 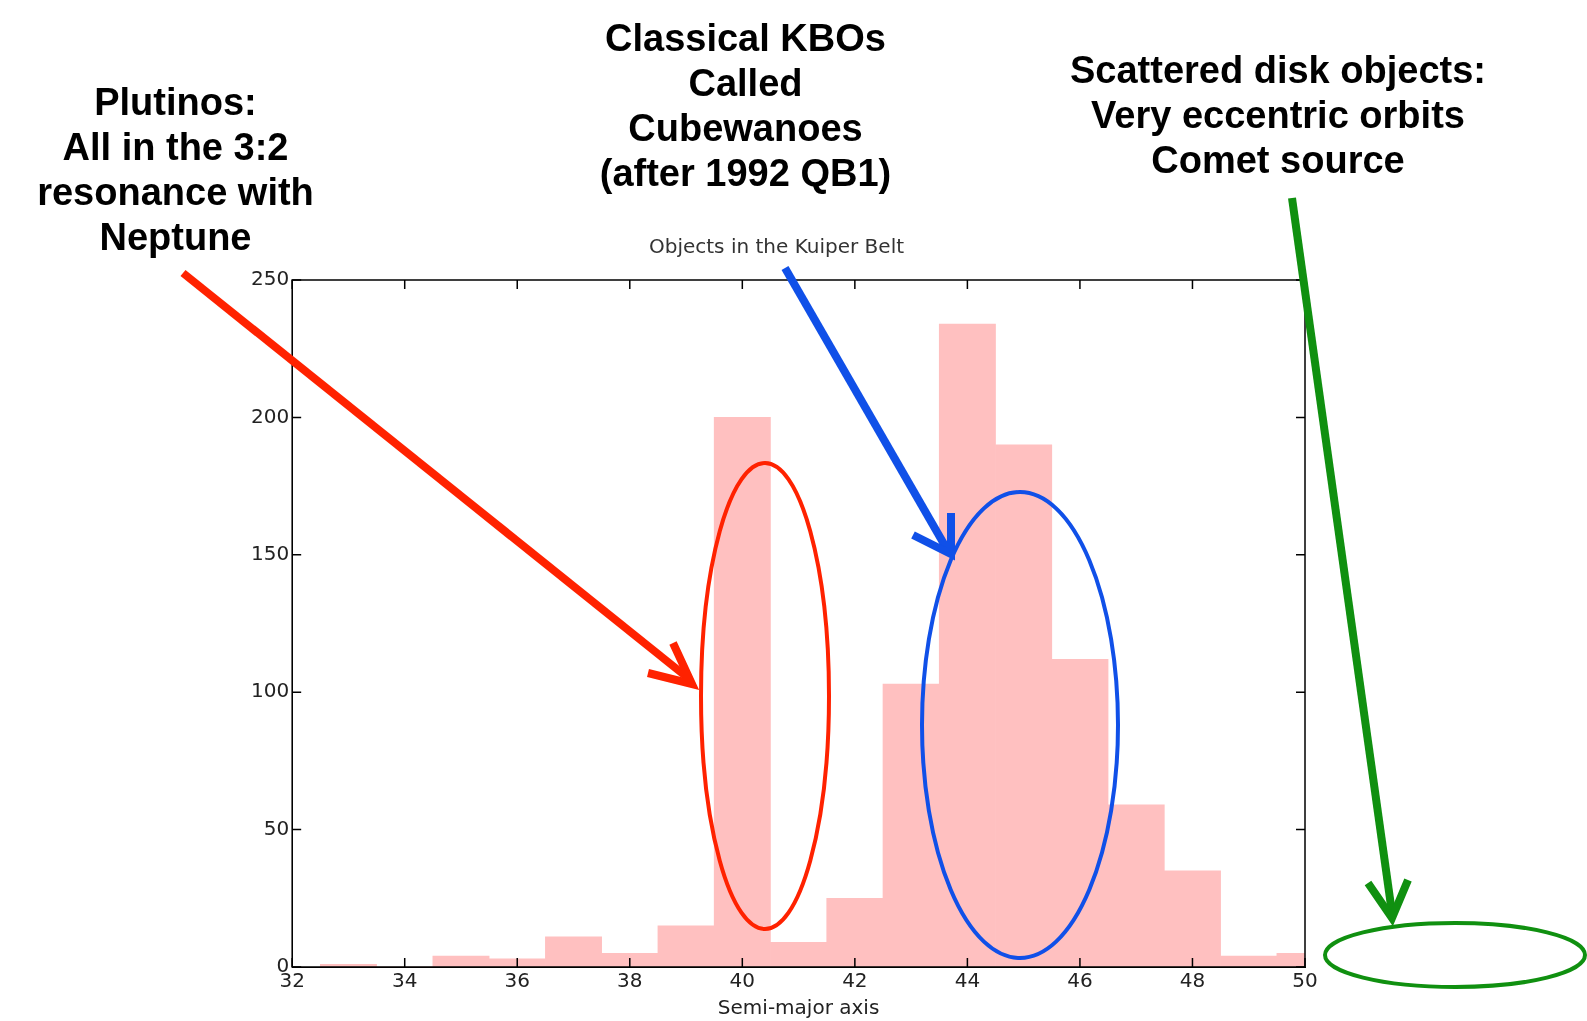 I want to click on y-tick-label: 100, so click(x=270, y=690).